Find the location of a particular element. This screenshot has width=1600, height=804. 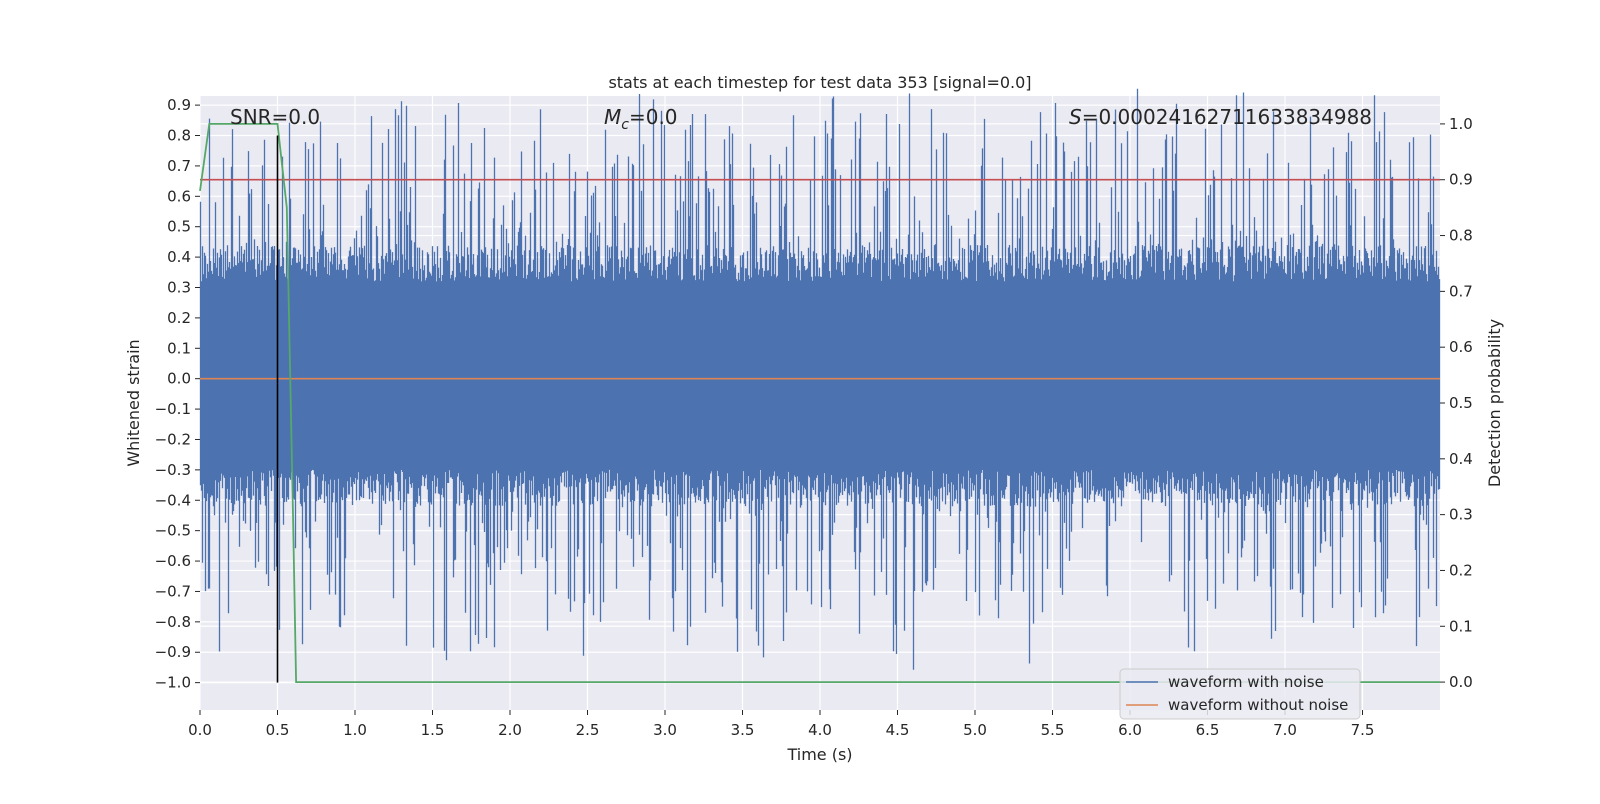

y2-tick-label: 0.1 is located at coordinates (1461, 626).